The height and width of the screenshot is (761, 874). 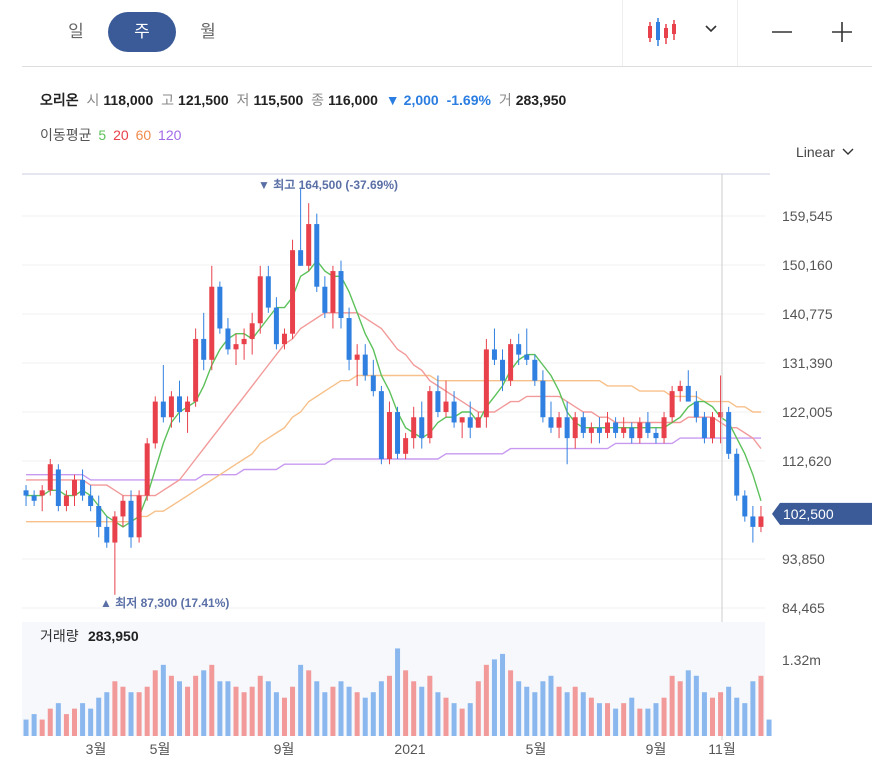 What do you see at coordinates (808, 514) in the screenshot?
I see `current-price-label: 102,500` at bounding box center [808, 514].